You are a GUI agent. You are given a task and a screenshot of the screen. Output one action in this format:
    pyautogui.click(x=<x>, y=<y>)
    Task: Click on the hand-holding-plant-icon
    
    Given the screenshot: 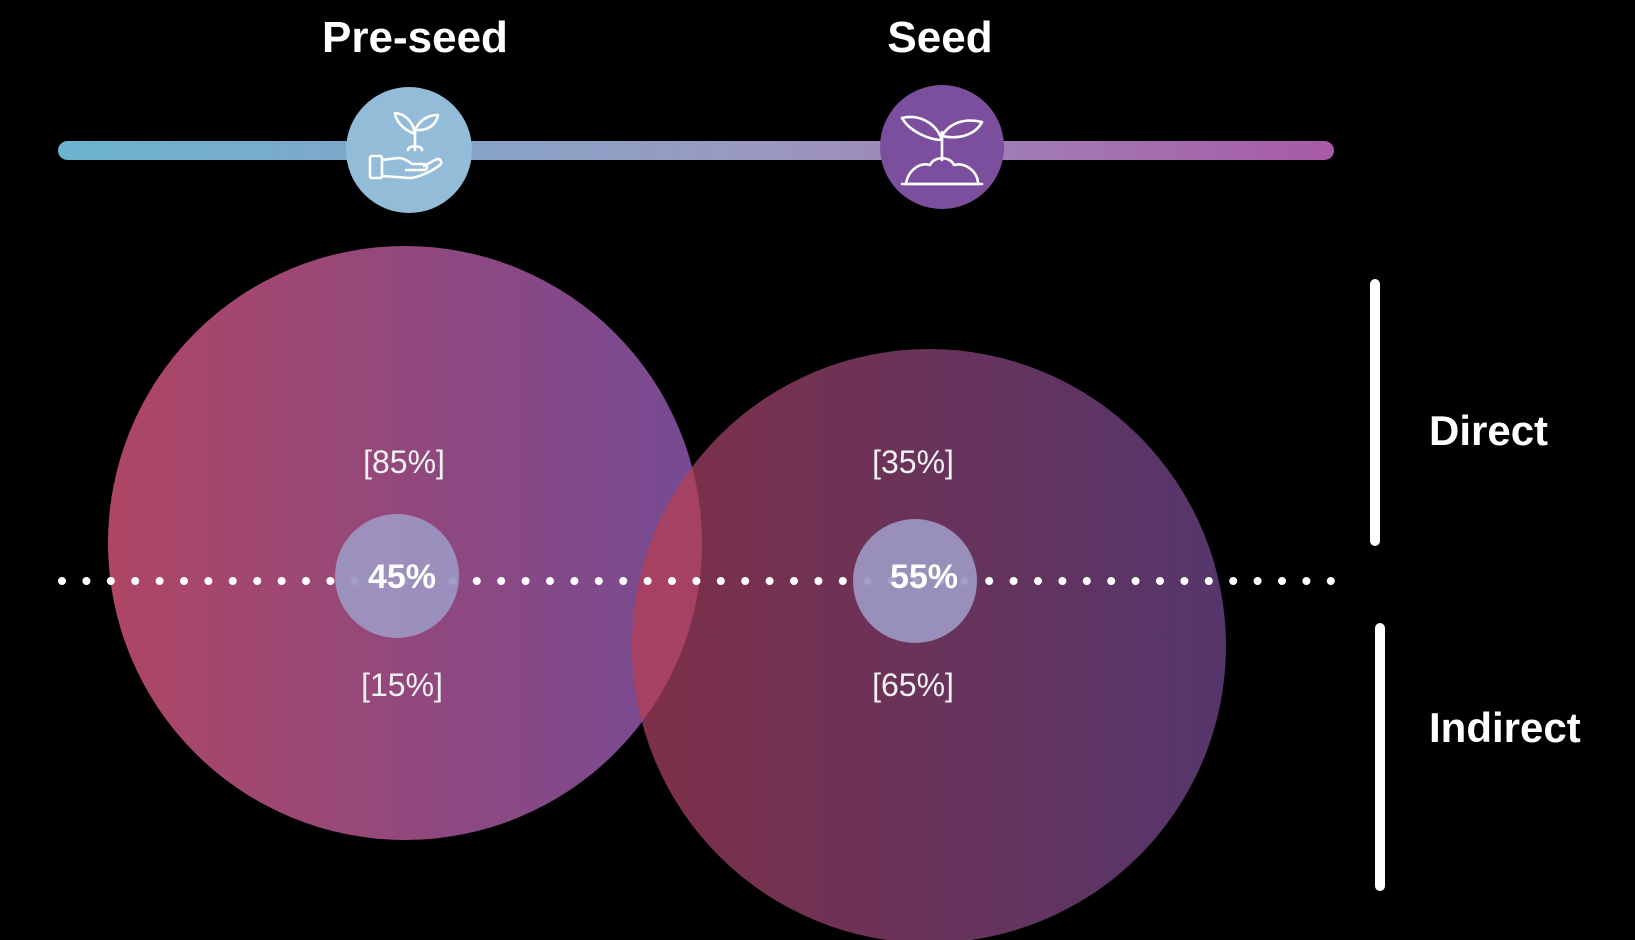 What is the action you would take?
    pyautogui.click(x=405, y=145)
    